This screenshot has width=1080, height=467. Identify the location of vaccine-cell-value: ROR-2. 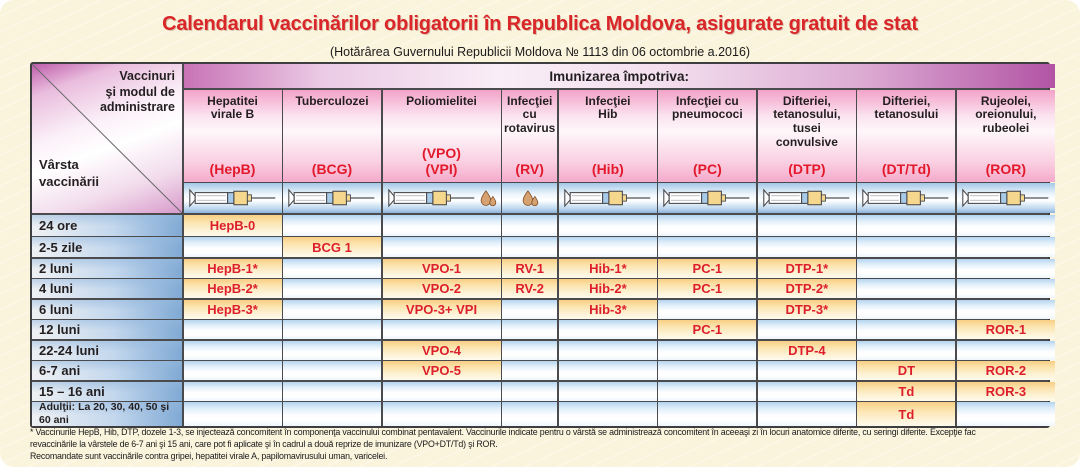
(1006, 370).